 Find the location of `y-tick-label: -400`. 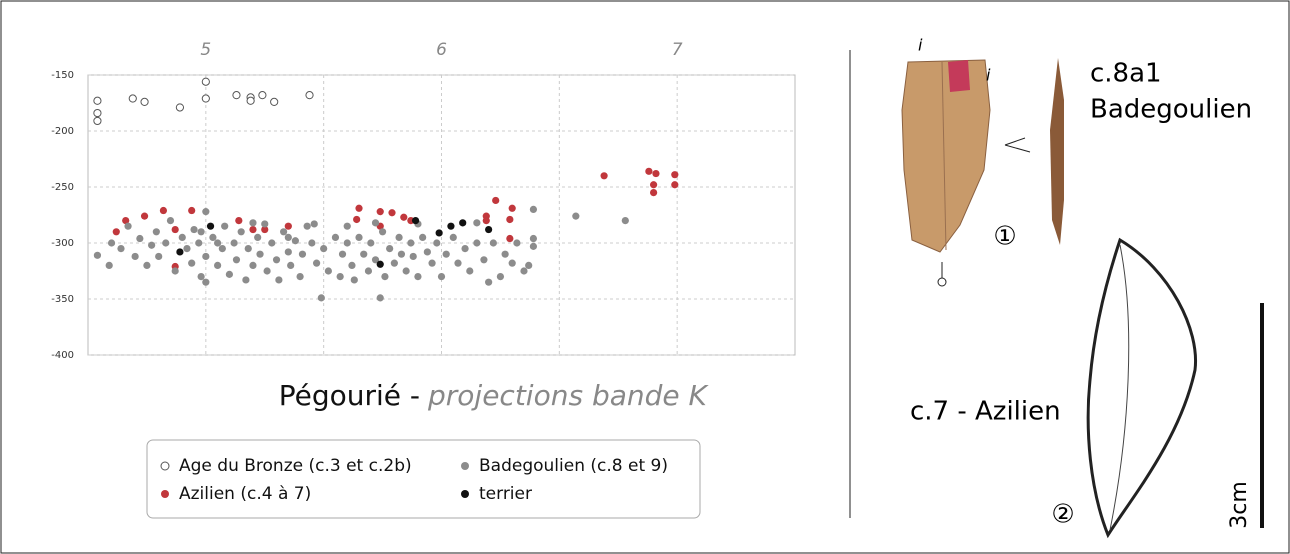

y-tick-label: -400 is located at coordinates (62, 355).